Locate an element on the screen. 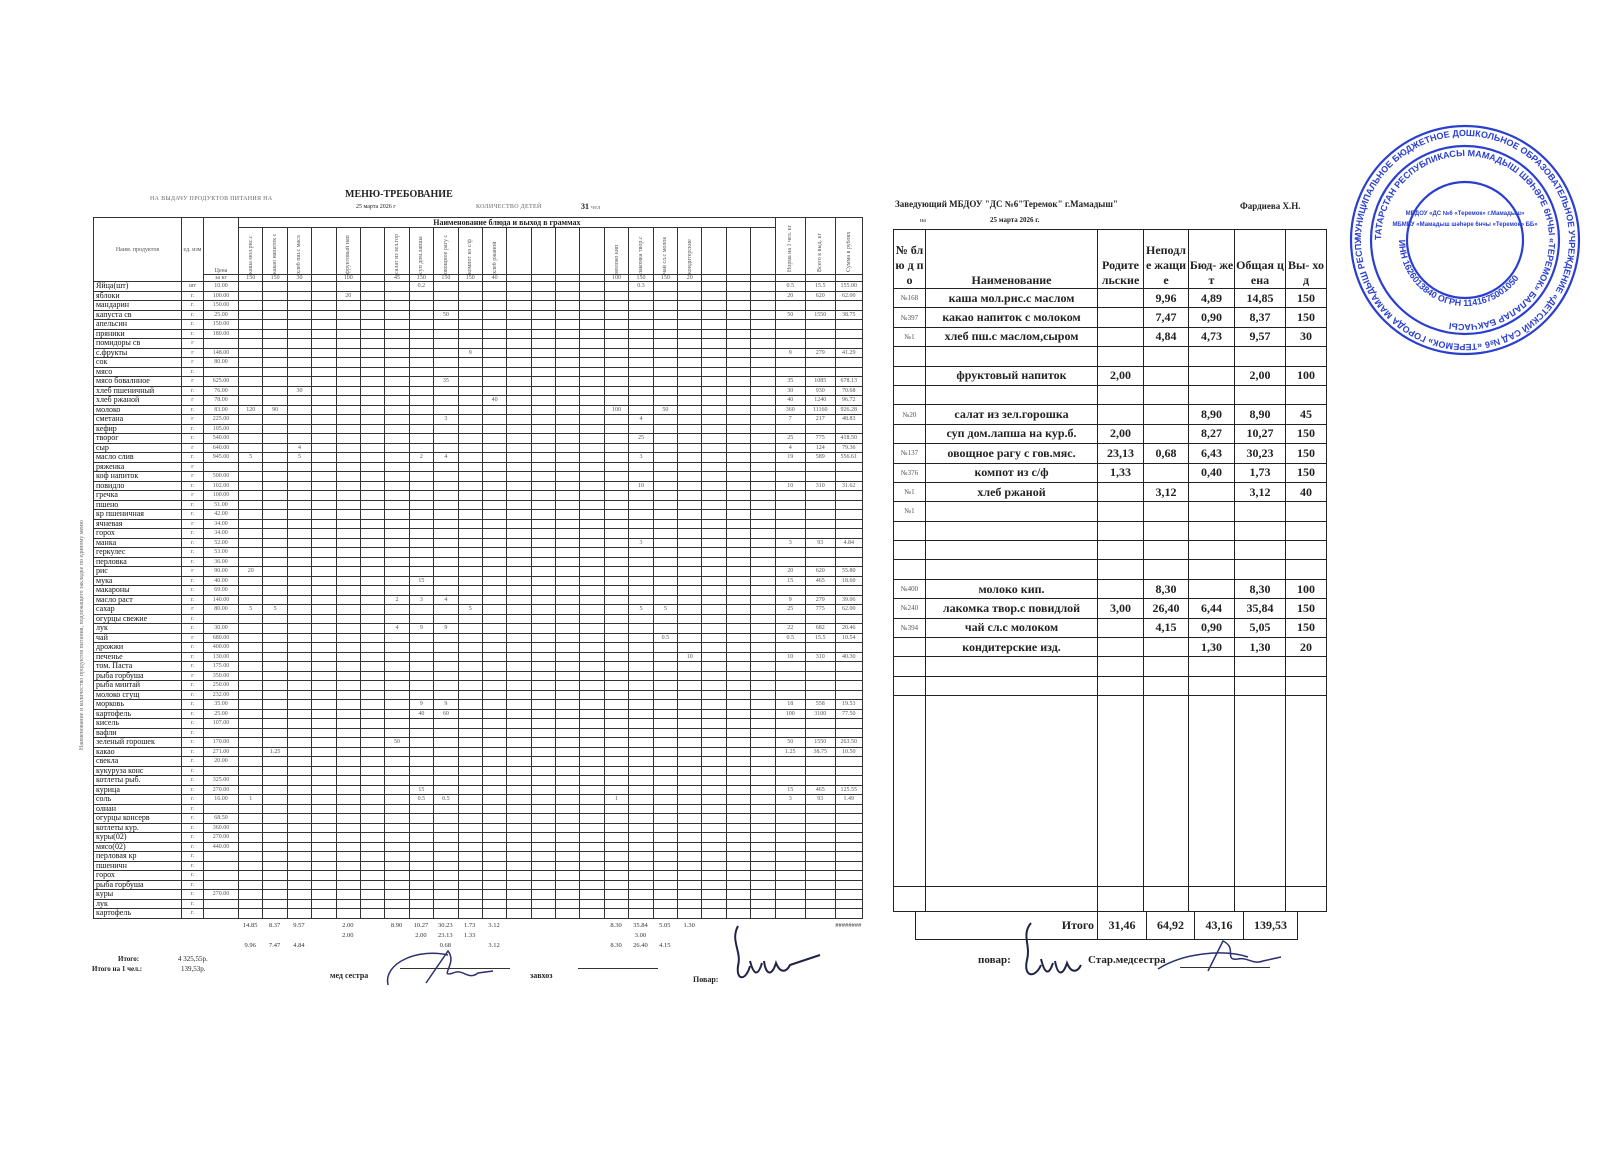 The image size is (1600, 1163). product-price: 25.00 is located at coordinates (221, 314).